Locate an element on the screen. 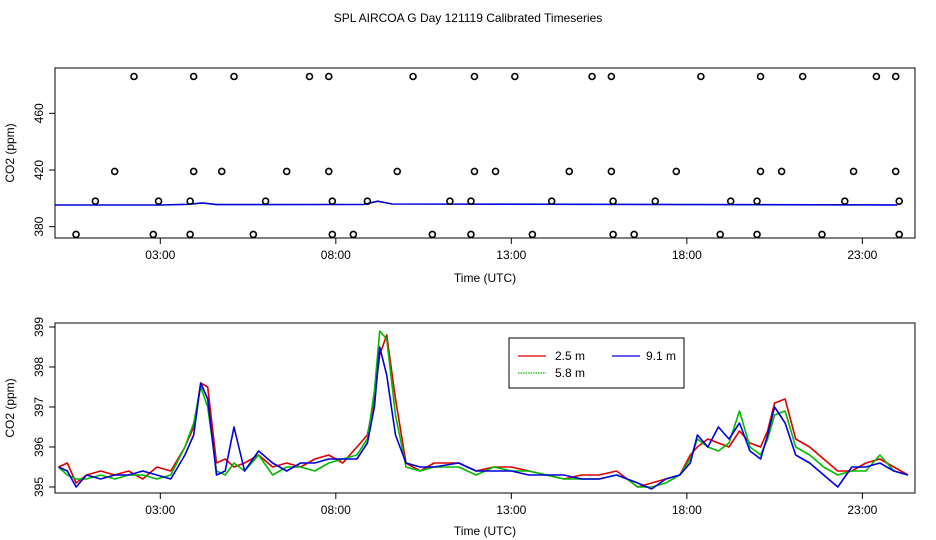  bot-y-tick-label: 397 is located at coordinates (39, 407).